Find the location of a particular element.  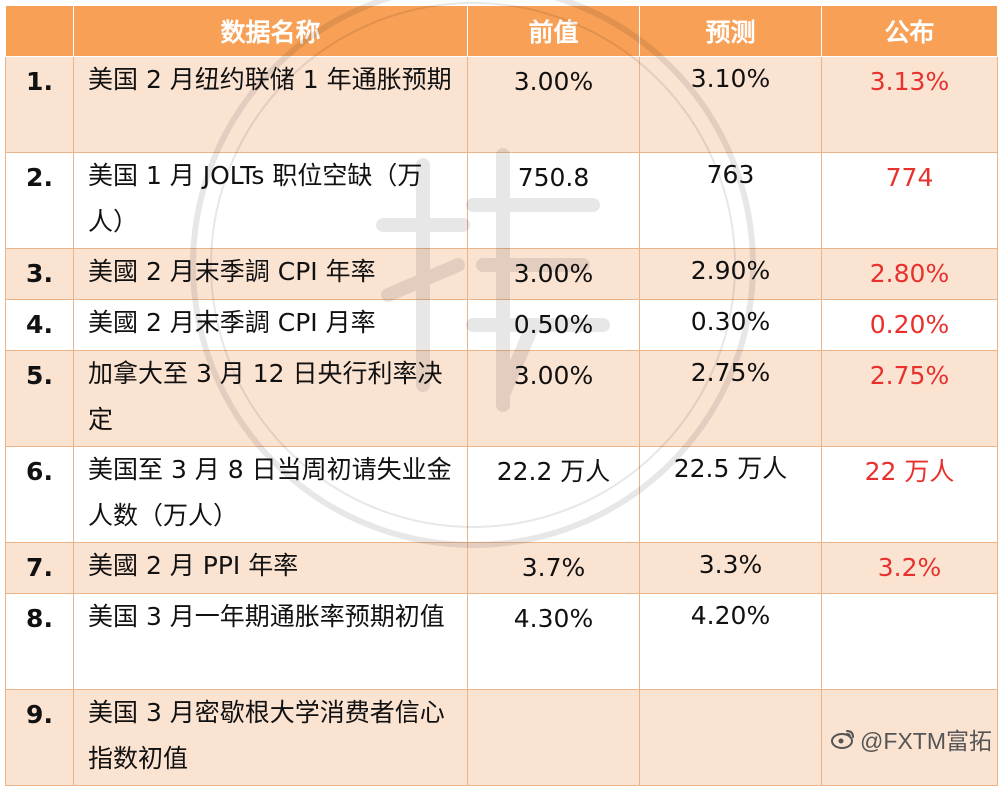

row-forecast: 0.30% is located at coordinates (730, 325).